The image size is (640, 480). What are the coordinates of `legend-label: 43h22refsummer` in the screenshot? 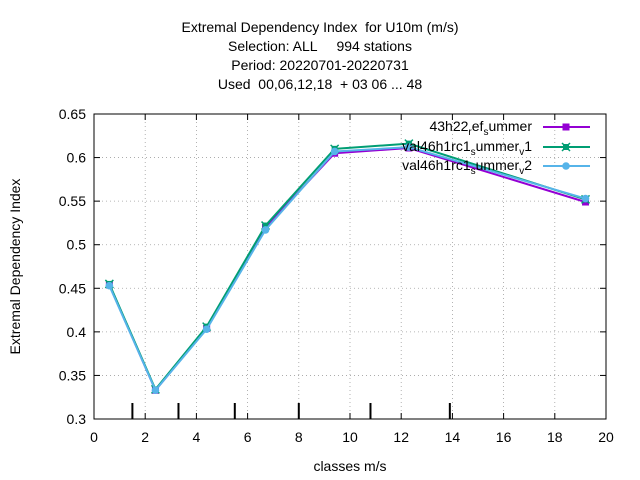 It's located at (480, 128).